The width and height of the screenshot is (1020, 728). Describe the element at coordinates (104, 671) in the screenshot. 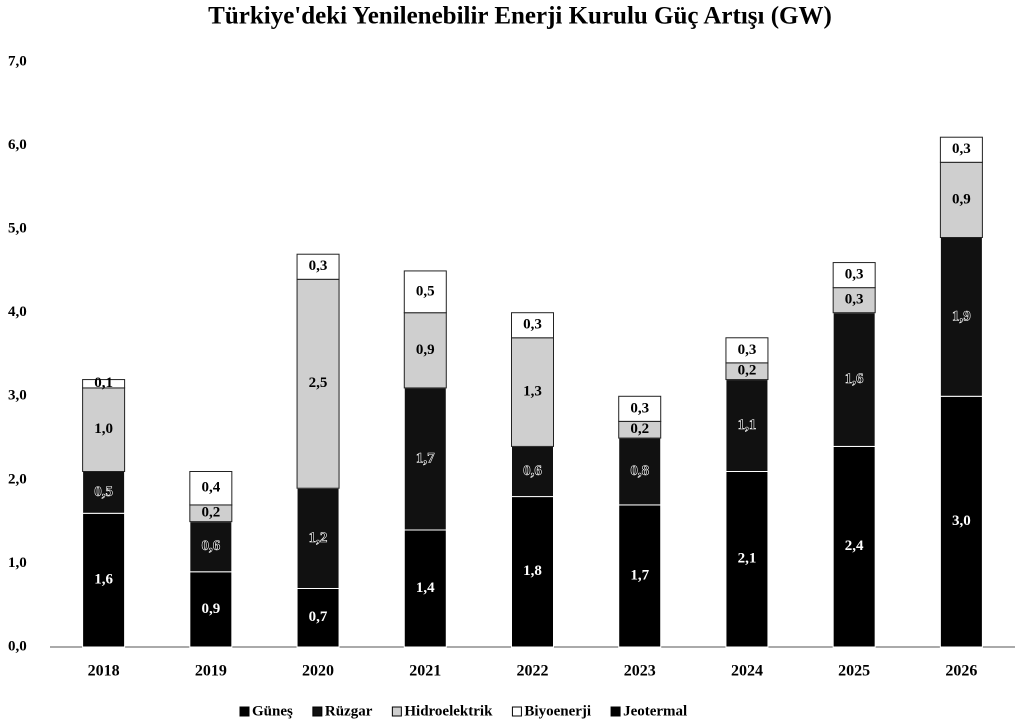

I see `x-tick-label: 2018` at that location.